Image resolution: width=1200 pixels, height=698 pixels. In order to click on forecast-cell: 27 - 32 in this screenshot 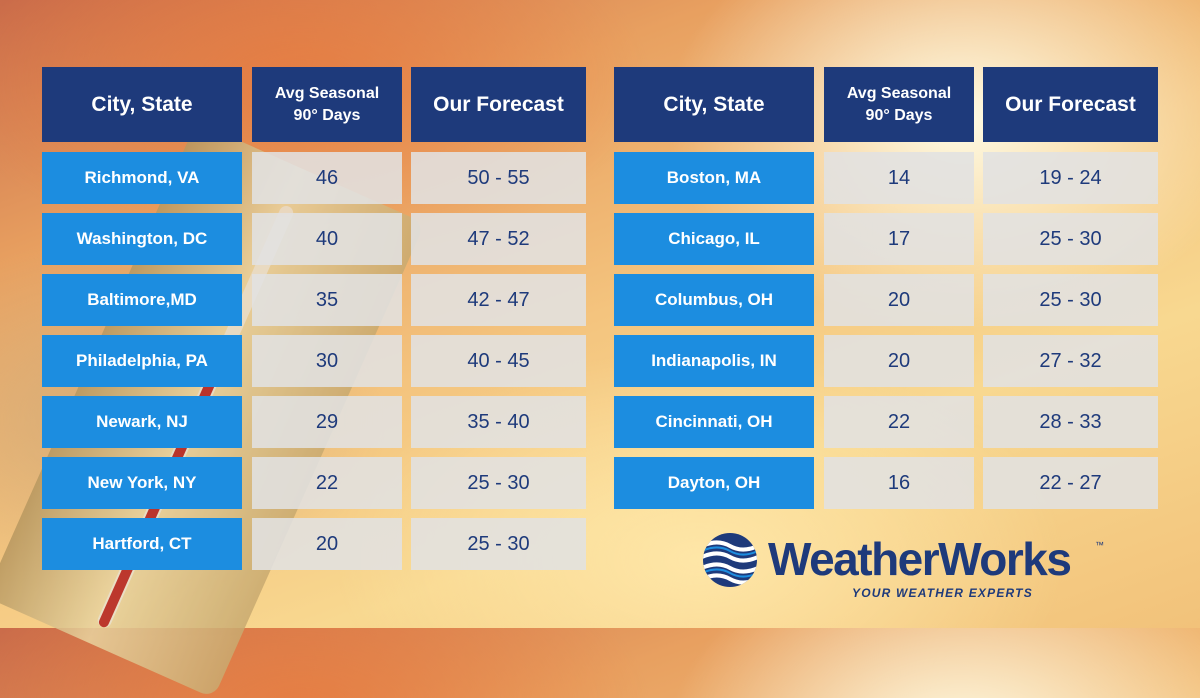, I will do `click(1070, 361)`.